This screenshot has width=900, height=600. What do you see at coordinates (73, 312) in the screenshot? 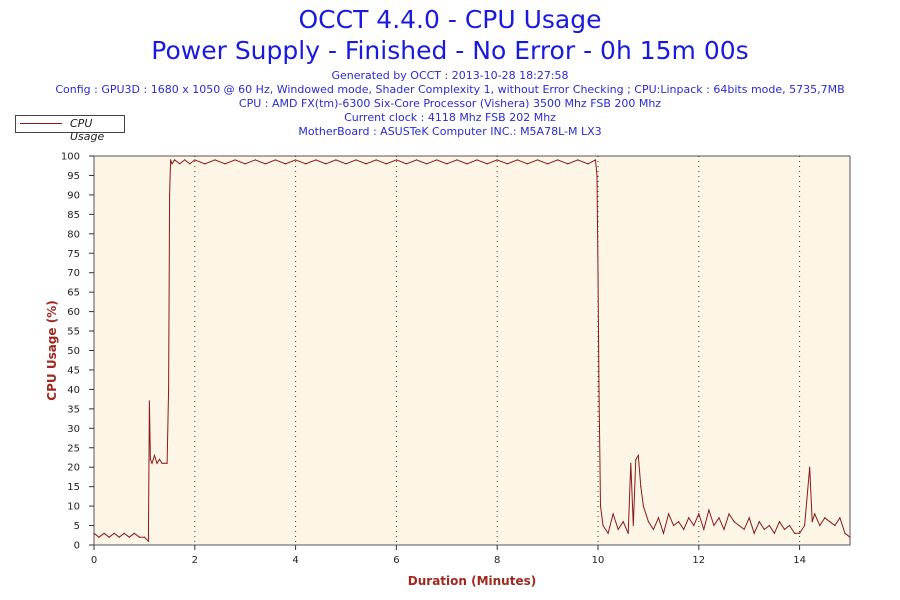
I see `y-tick-label: 60` at bounding box center [73, 312].